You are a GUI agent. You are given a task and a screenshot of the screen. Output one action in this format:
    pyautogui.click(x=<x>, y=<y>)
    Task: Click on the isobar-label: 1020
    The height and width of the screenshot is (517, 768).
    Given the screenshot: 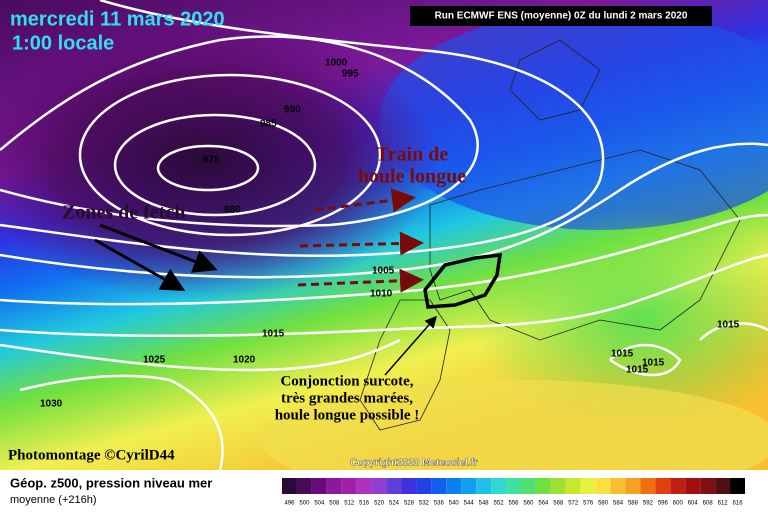 What is the action you would take?
    pyautogui.click(x=244, y=360)
    